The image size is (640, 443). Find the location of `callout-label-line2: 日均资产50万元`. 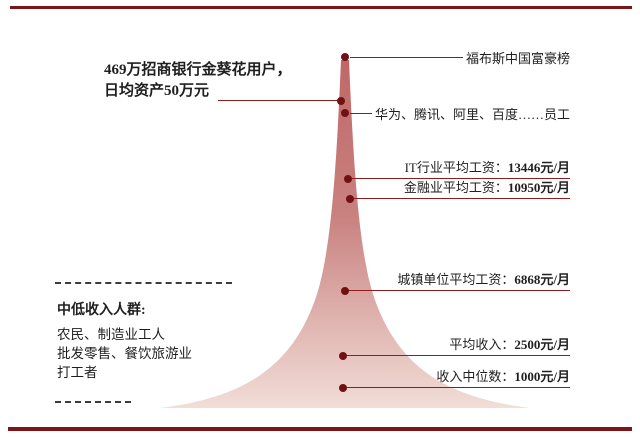

callout-label-line2: 日均资产50万元 is located at coordinates (157, 91).